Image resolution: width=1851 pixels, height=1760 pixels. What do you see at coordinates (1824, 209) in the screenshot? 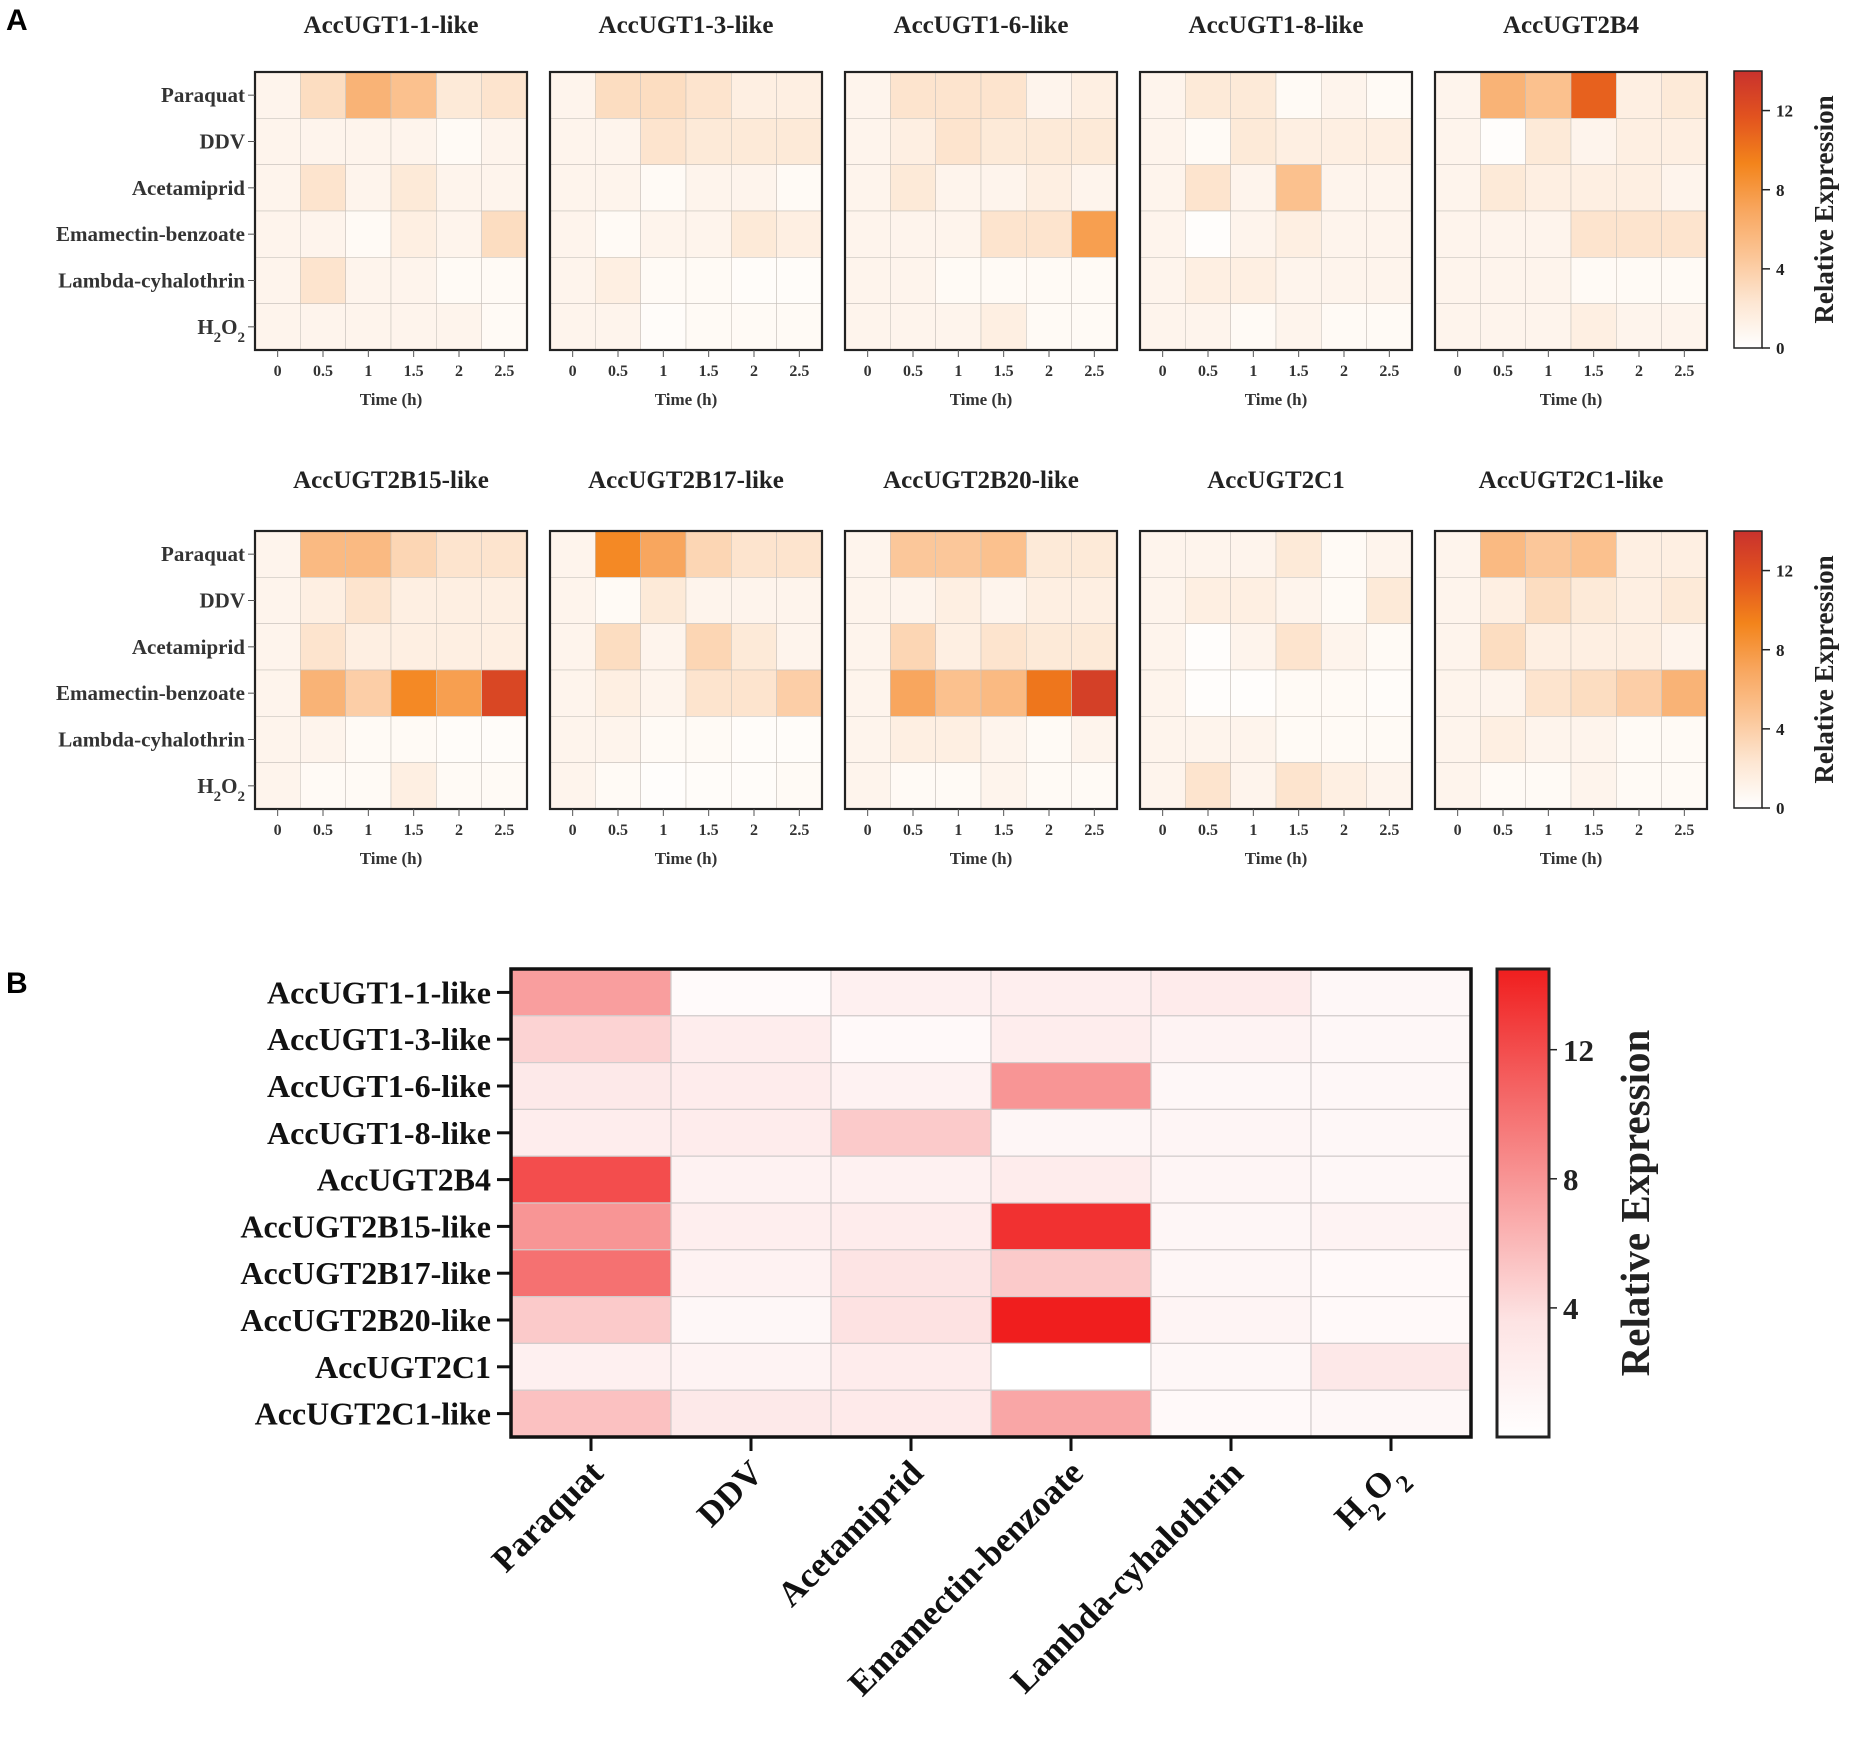
I see `colorbar-title: Relative Expression` at bounding box center [1824, 209].